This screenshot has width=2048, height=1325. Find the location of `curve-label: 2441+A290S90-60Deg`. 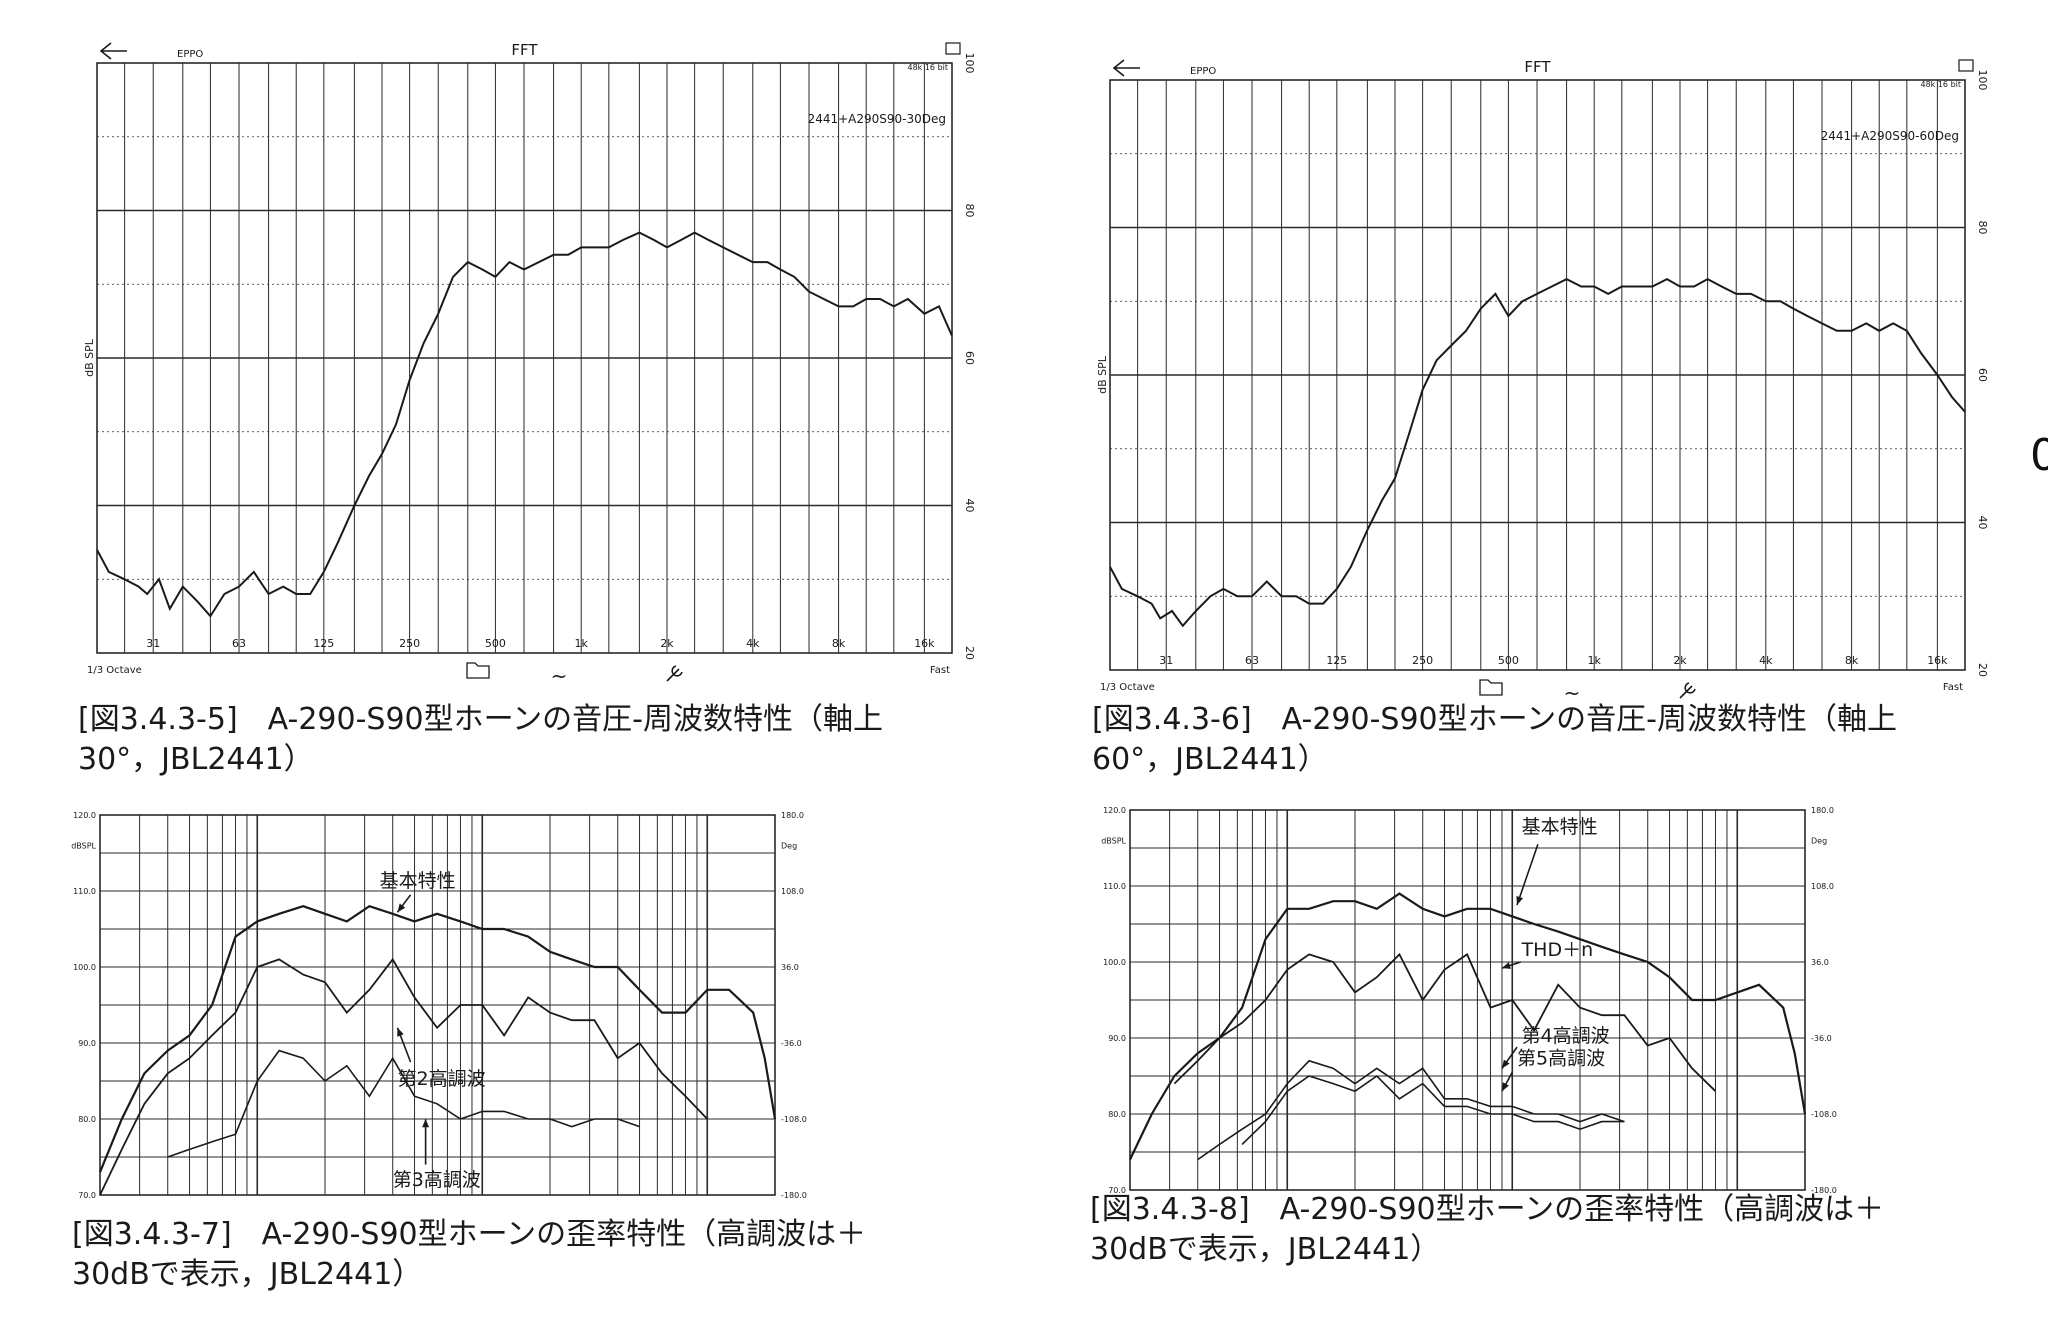

curve-label: 2441+A290S90-60Deg is located at coordinates (1890, 136).